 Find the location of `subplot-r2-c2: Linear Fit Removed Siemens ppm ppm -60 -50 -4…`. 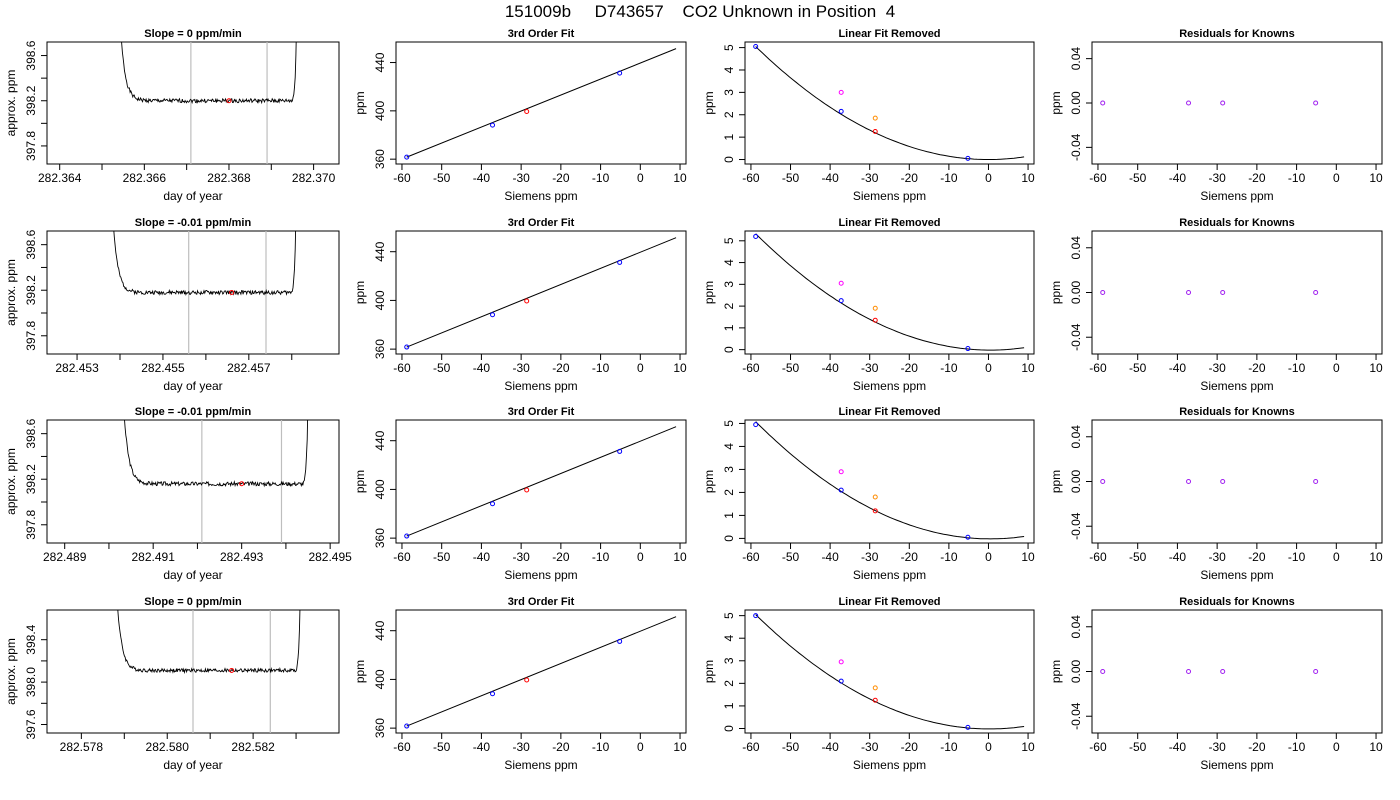

subplot-r2-c2: Linear Fit Removed Siemens ppm ppm -60 -50 -4… is located at coordinates (868, 494).